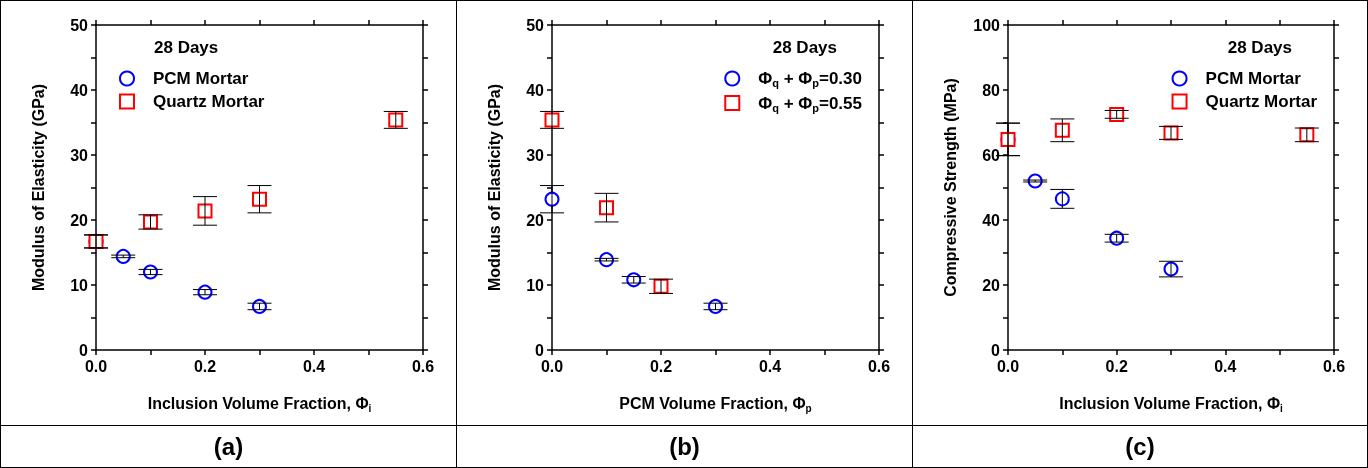 The width and height of the screenshot is (1368, 468). Describe the element at coordinates (987, 25) in the screenshot. I see `y-tick-label: 100` at that location.